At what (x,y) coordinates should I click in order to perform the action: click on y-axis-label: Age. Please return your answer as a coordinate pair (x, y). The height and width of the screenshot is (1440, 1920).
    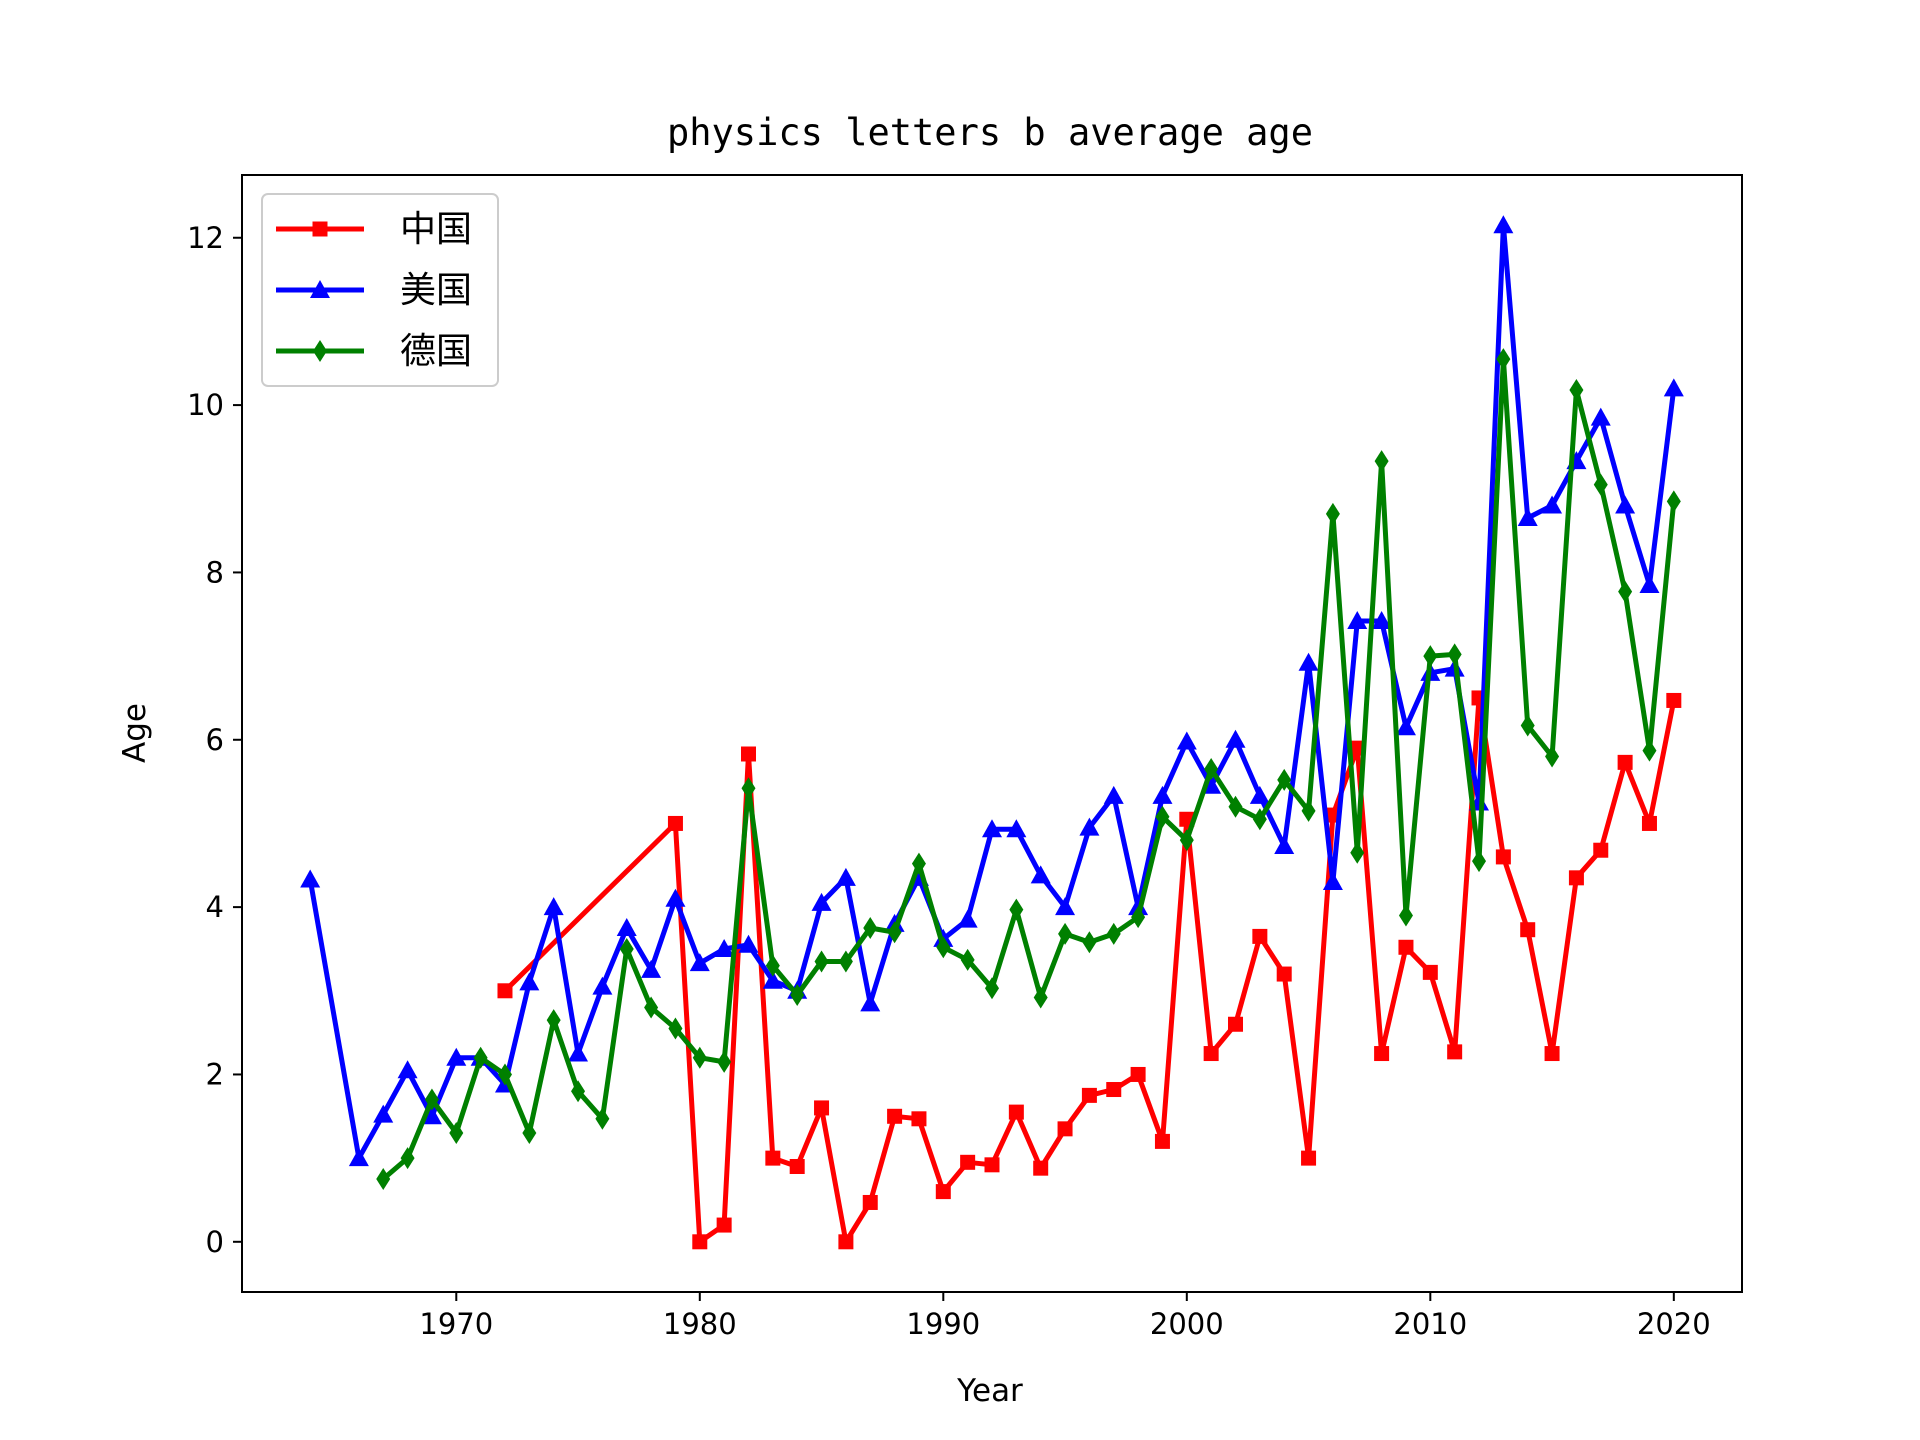
    Looking at the image, I should click on (135, 733).